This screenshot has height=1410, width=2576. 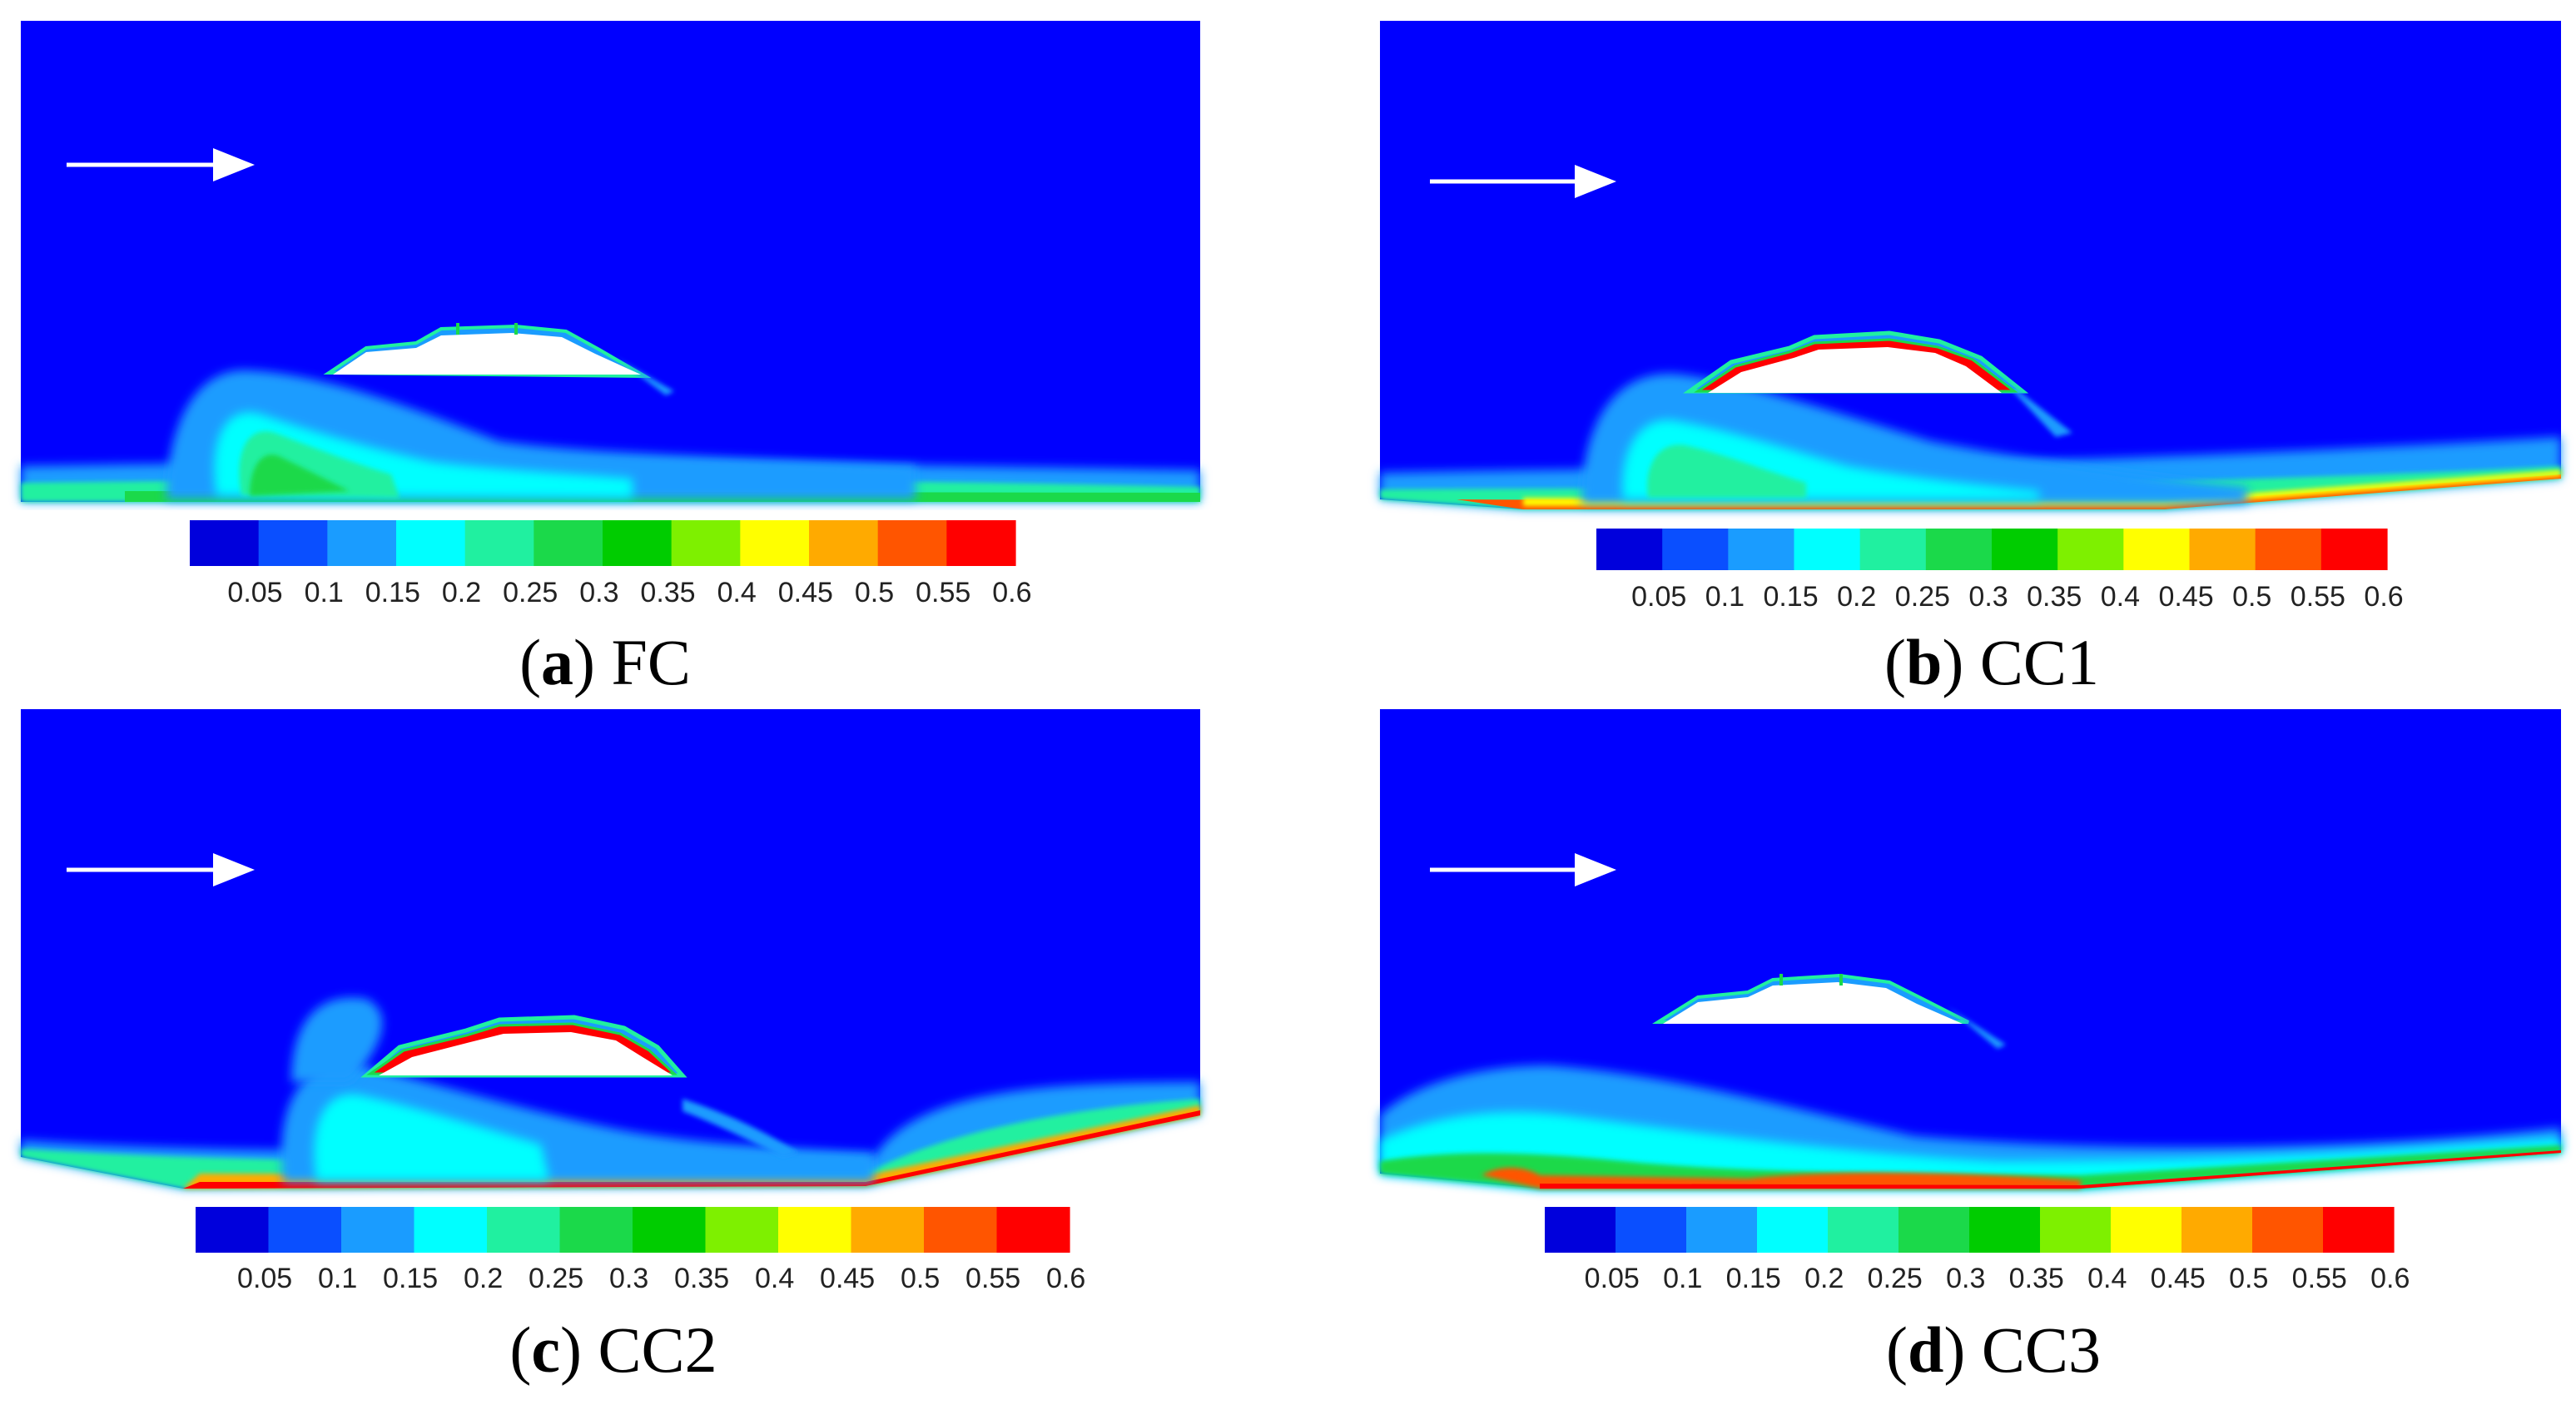 I want to click on colorbar-c, so click(x=633, y=1230).